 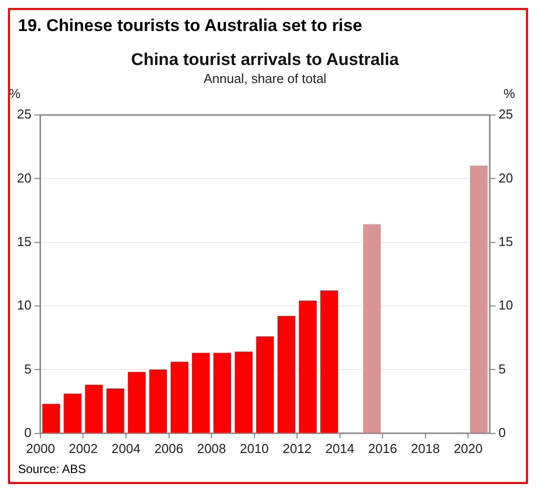 I want to click on x-tick-label: 2014, so click(x=339, y=448).